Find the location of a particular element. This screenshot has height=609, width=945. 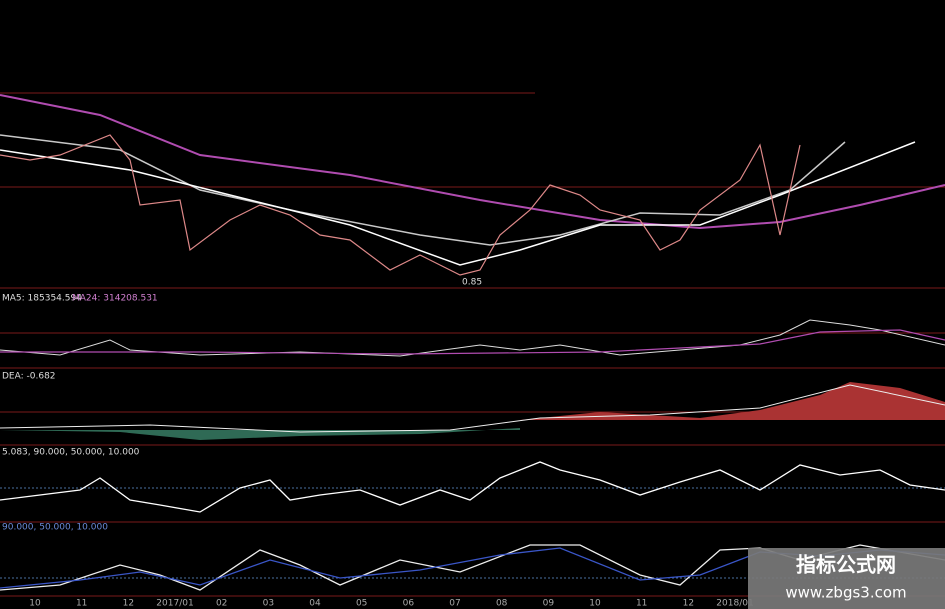

volume-average is located at coordinates (472, 342).